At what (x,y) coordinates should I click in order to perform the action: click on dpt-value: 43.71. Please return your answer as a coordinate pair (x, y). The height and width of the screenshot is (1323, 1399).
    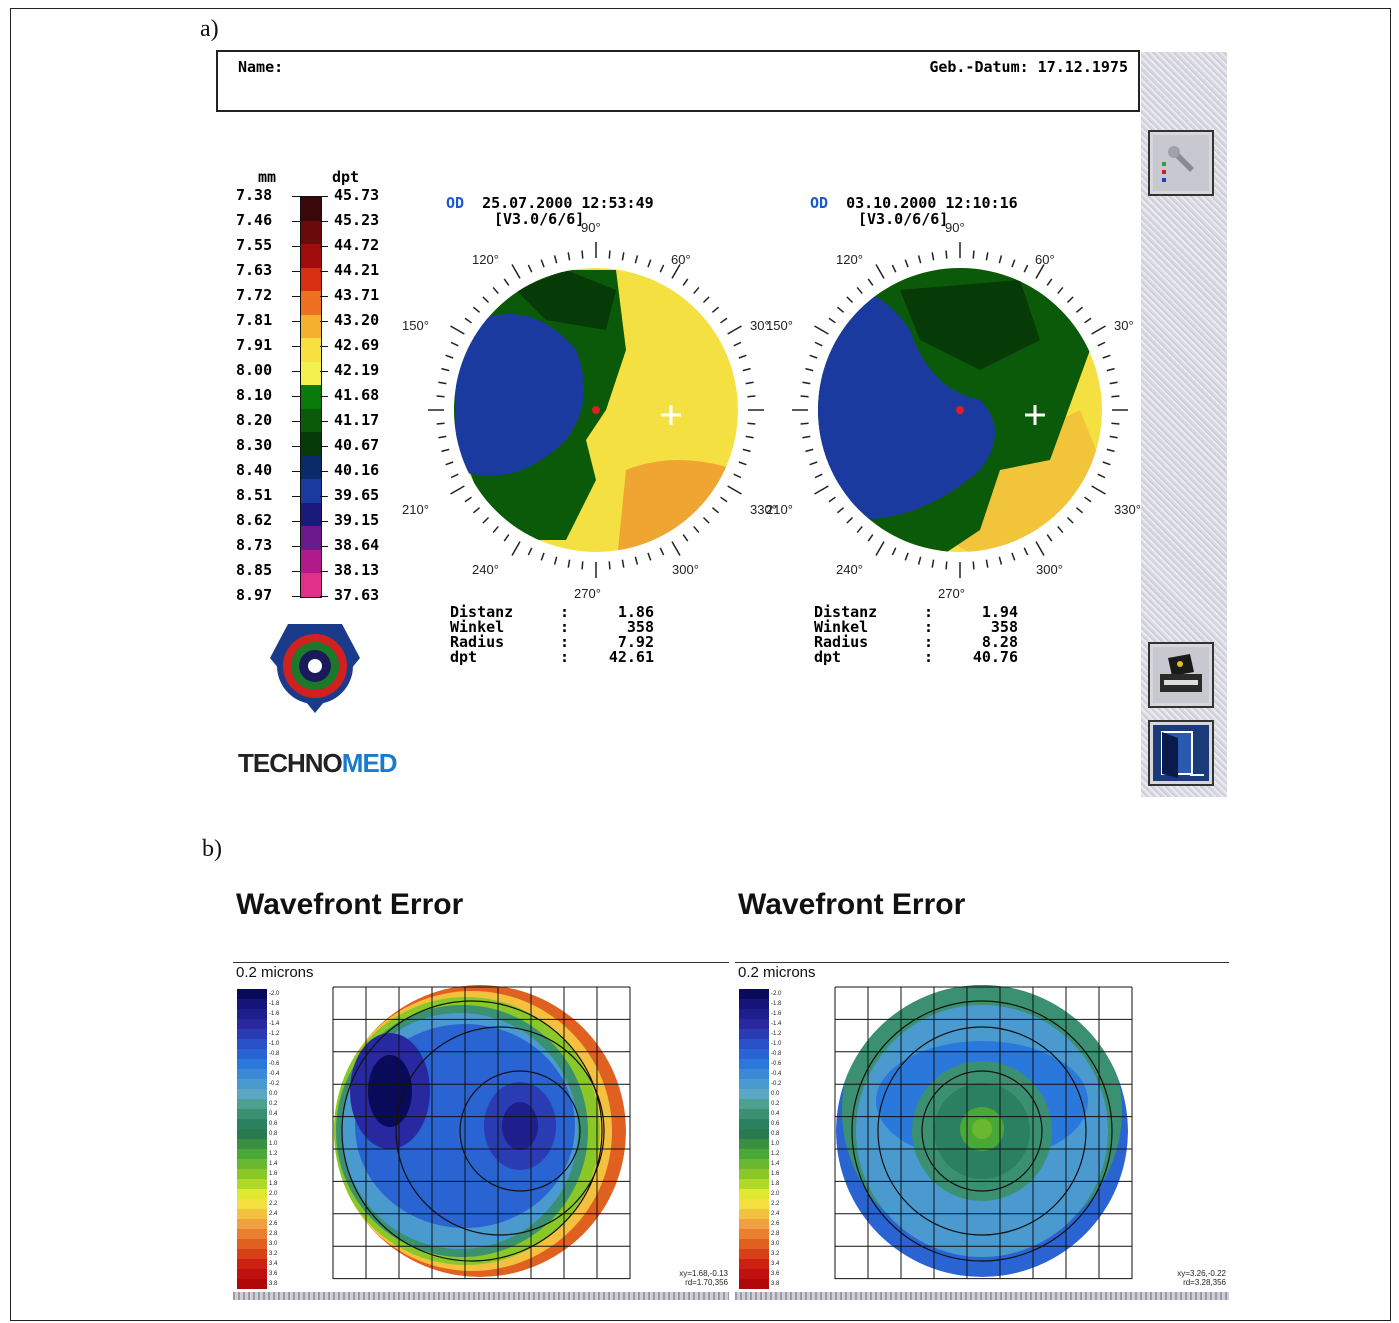
    Looking at the image, I should click on (357, 295).